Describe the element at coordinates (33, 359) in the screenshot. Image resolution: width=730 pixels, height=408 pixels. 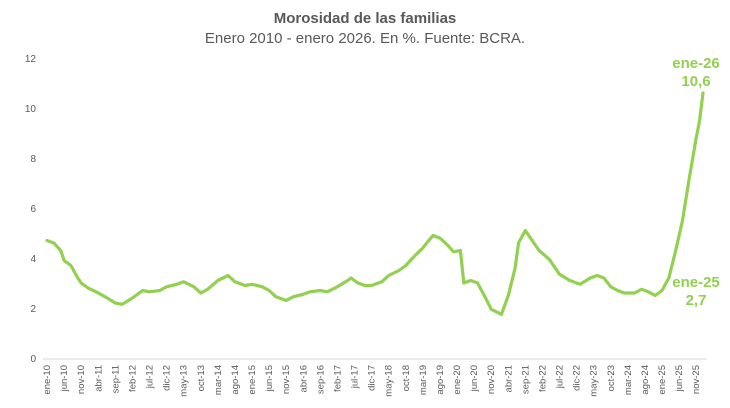
I see `y-tick-label: 0` at that location.